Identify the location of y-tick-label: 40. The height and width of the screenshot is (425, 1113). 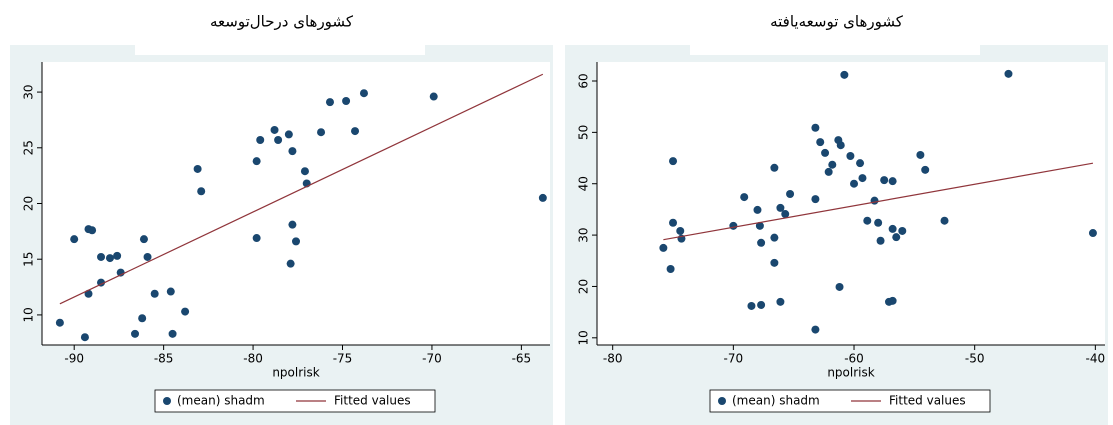
(584, 183).